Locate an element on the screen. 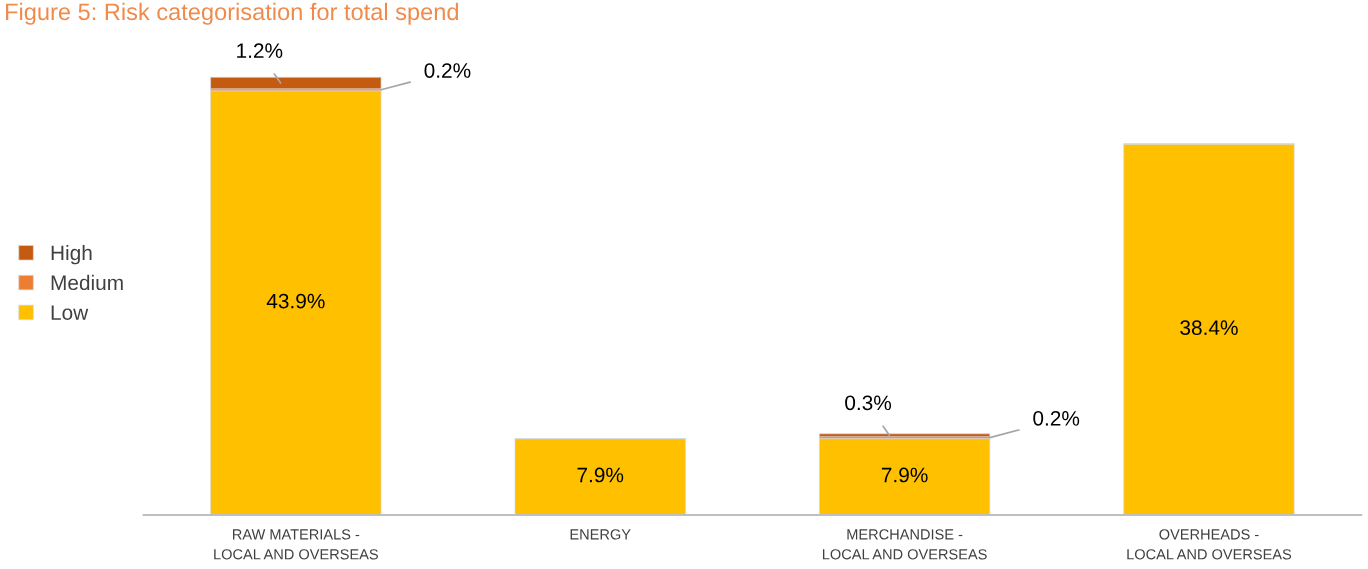 The image size is (1368, 569). chart-title: Figure 5: Risk categorisation for total spend is located at coordinates (232, 13).